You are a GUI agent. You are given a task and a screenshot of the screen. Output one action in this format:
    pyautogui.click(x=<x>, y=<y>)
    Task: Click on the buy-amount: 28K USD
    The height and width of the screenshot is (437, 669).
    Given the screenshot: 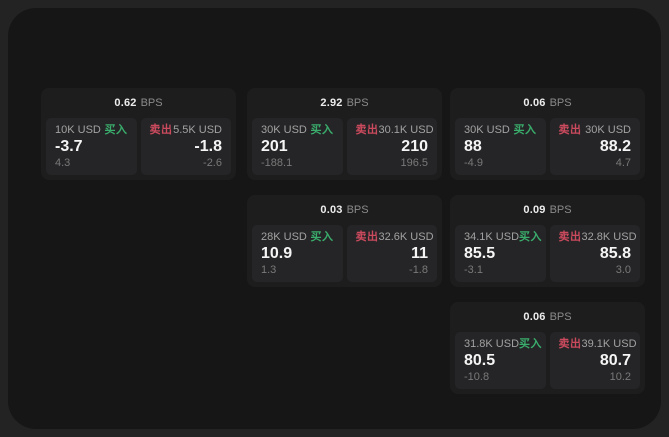 What is the action you would take?
    pyautogui.click(x=284, y=237)
    